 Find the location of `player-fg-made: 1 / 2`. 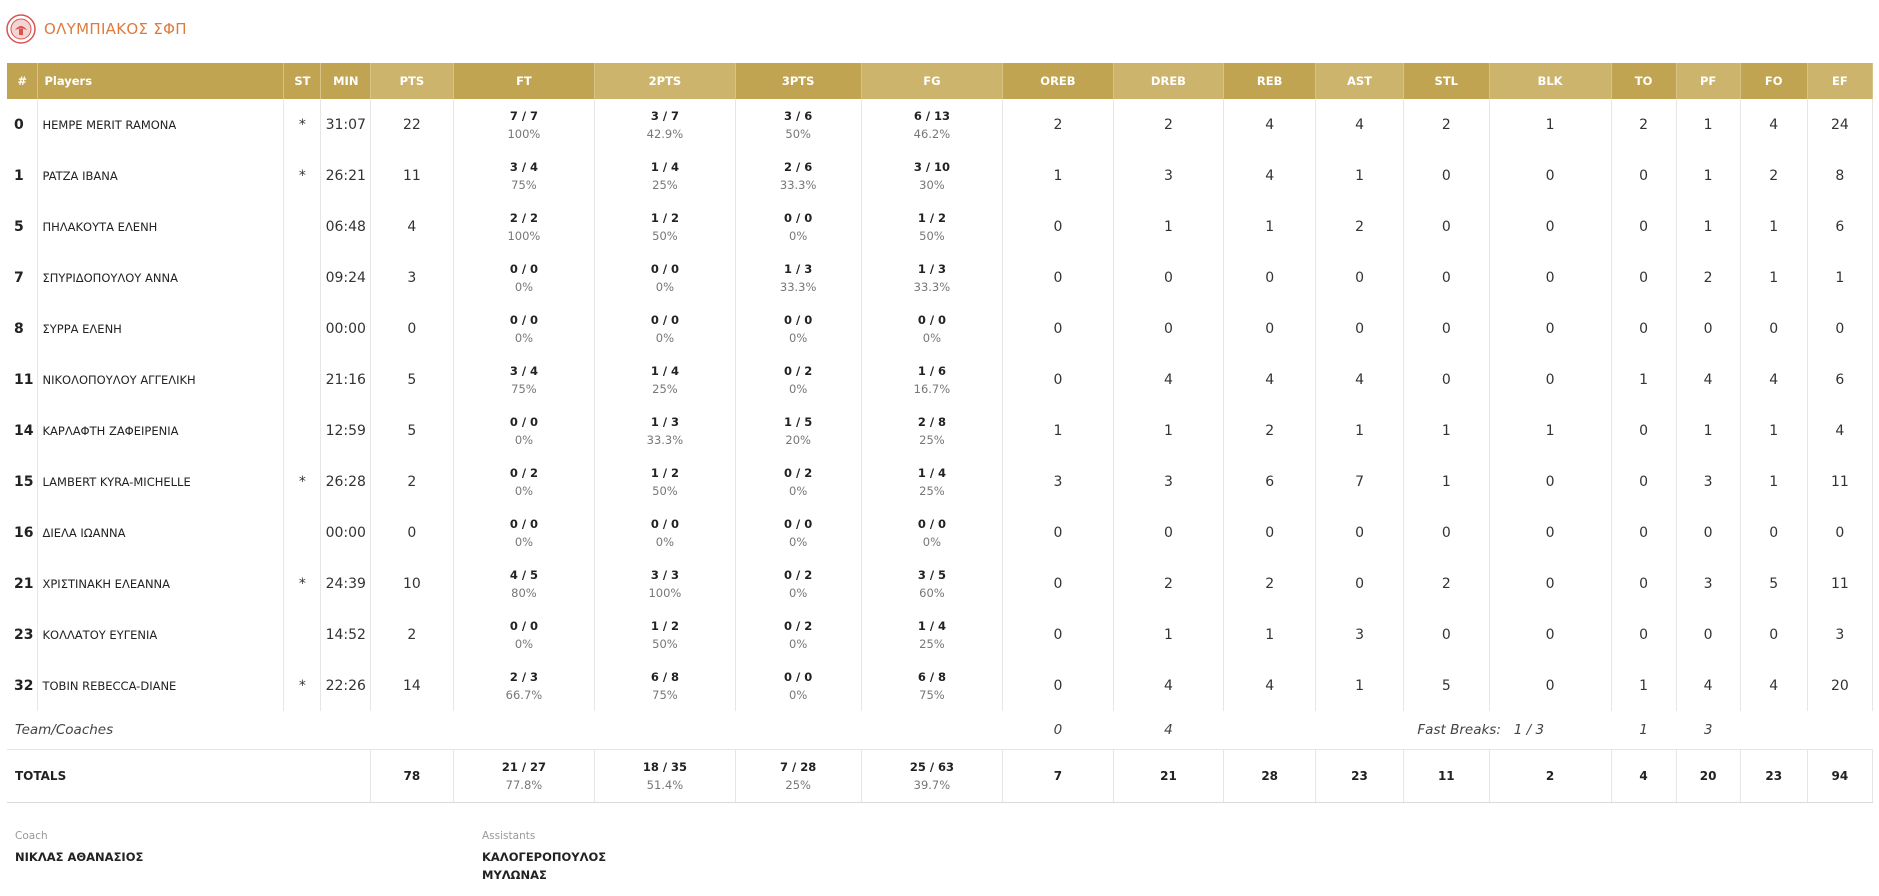

player-fg-made: 1 / 2 is located at coordinates (932, 217).